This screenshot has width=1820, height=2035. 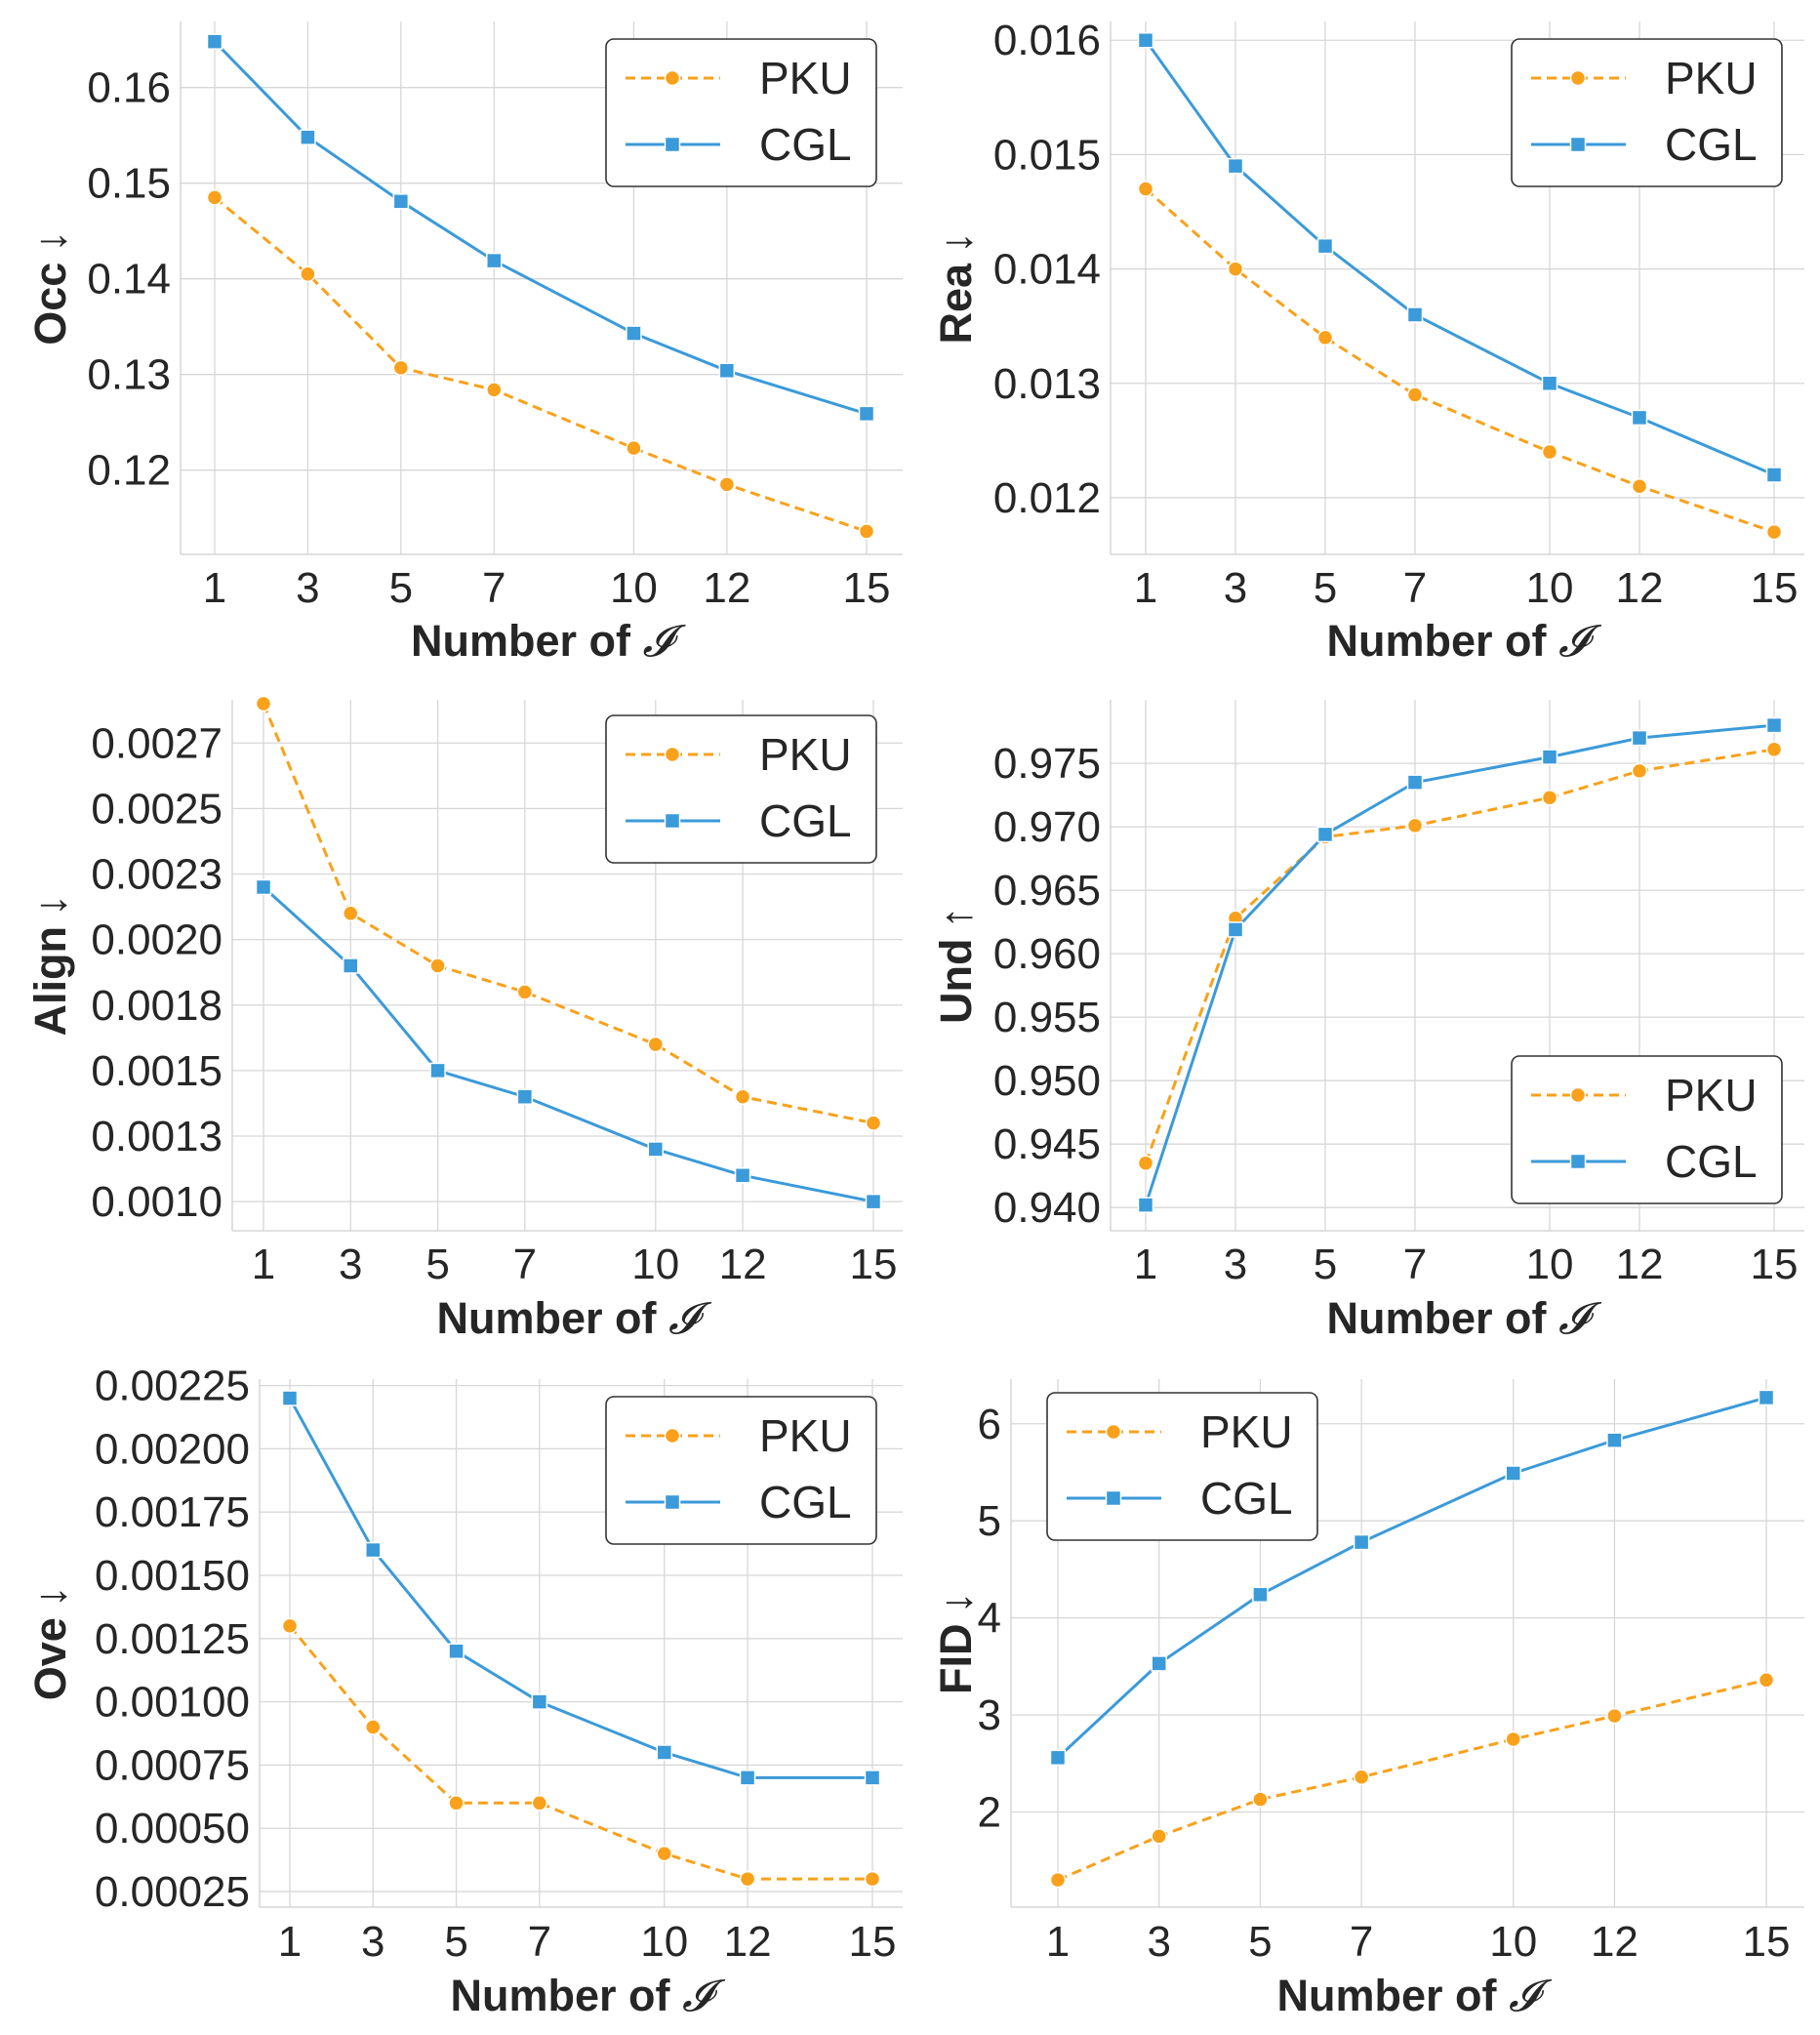 What do you see at coordinates (1047, 764) in the screenshot?
I see `y-tick-label: 0.975` at bounding box center [1047, 764].